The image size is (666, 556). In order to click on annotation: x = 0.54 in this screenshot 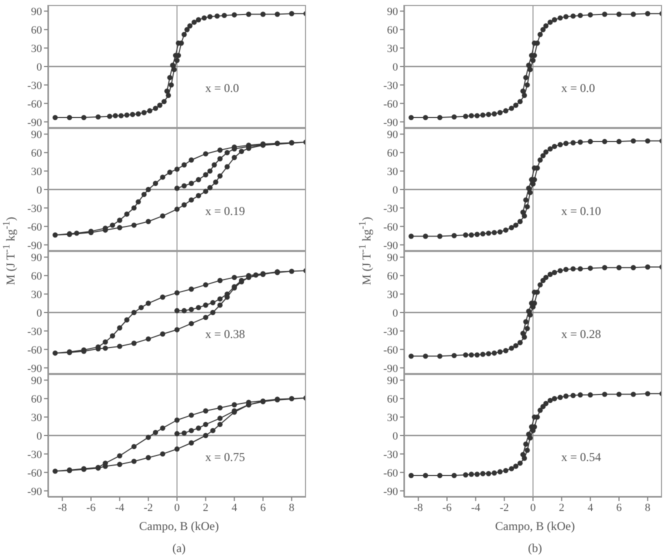, I will do `click(581, 458)`.